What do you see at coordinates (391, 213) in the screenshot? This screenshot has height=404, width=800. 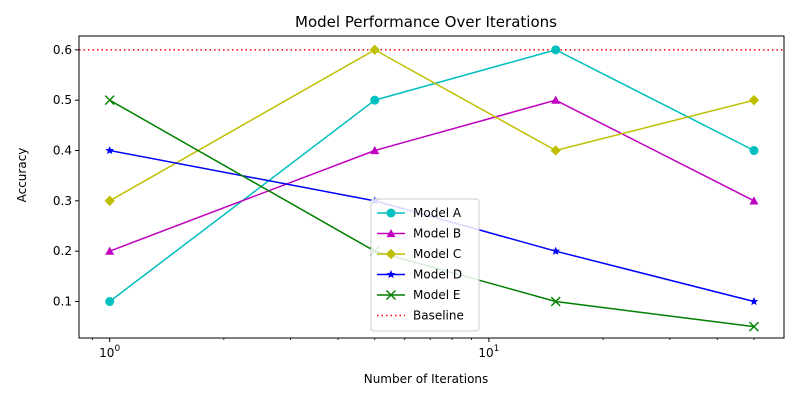 I see `legend-marker-model-a` at bounding box center [391, 213].